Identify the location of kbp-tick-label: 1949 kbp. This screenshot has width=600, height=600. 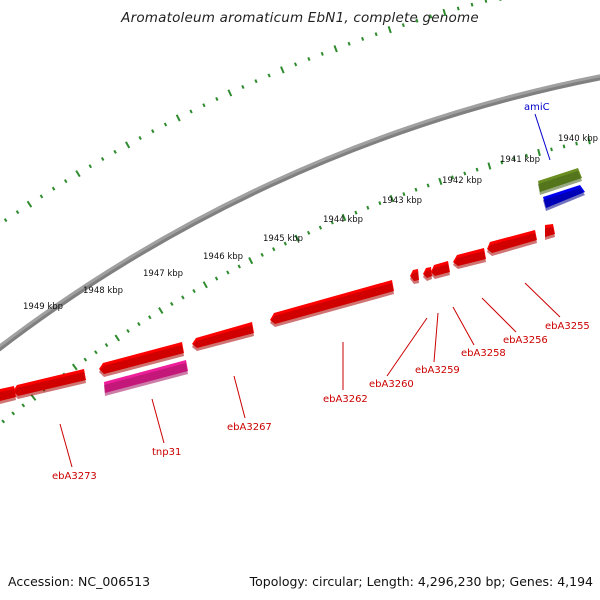
(43, 307).